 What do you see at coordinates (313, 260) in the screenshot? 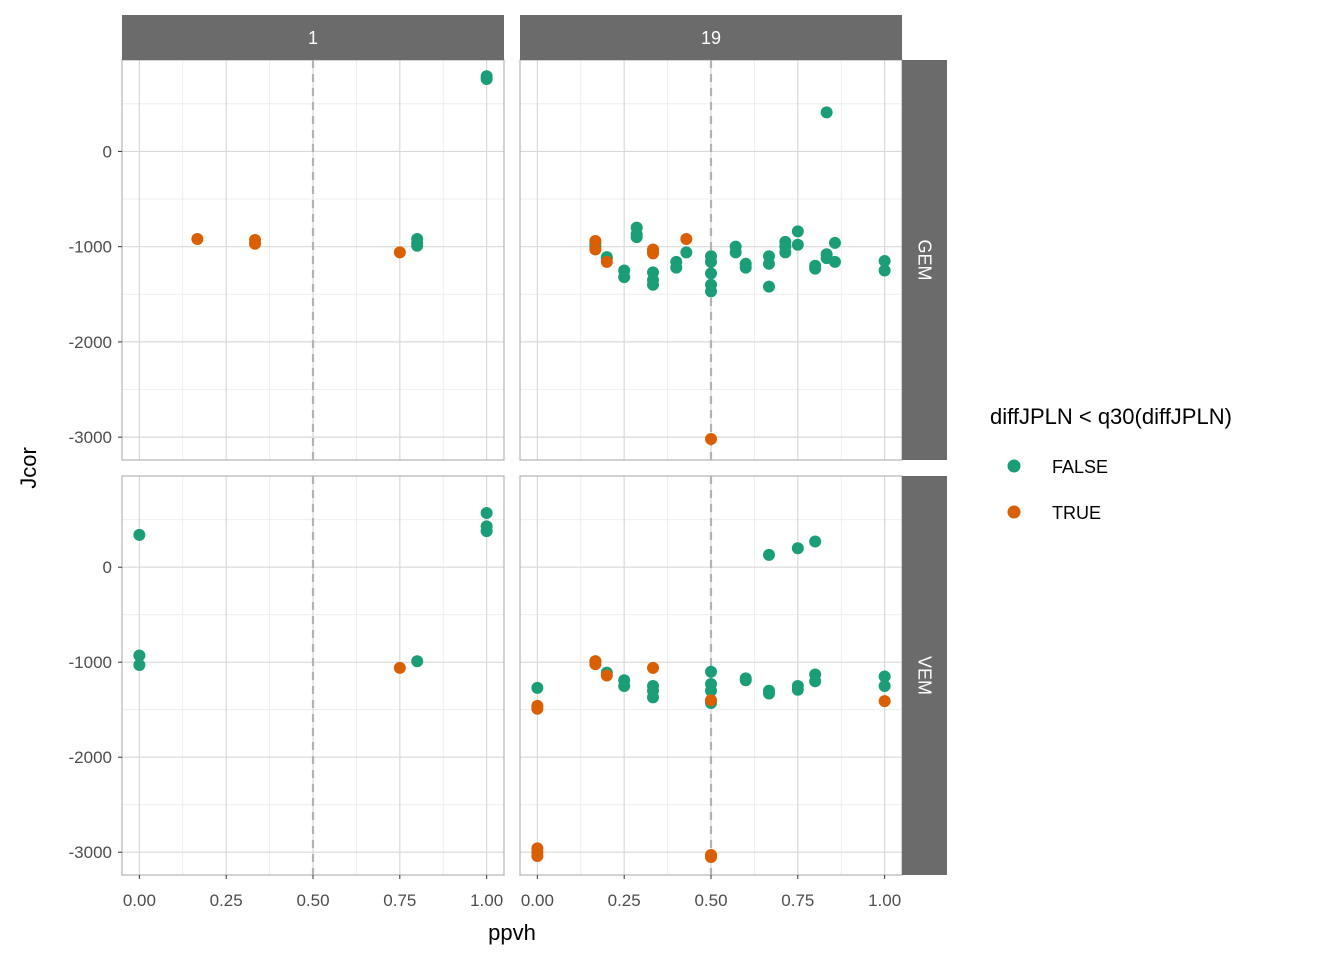
I see `panel-1-gem` at bounding box center [313, 260].